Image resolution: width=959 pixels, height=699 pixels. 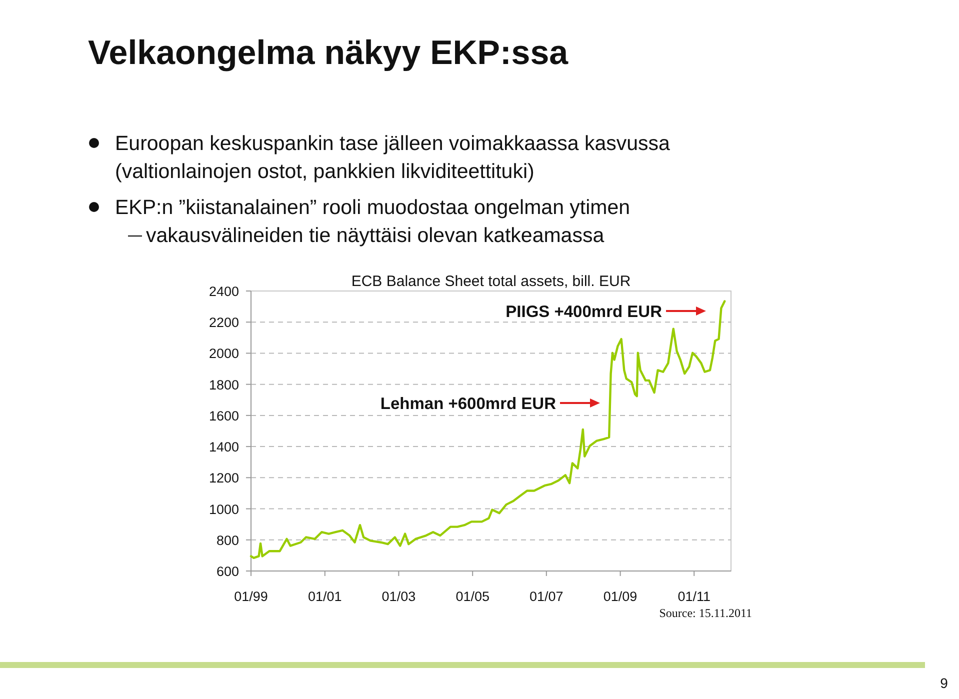 What do you see at coordinates (251, 596) in the screenshot?
I see `x-tick-label: 01/99` at bounding box center [251, 596].